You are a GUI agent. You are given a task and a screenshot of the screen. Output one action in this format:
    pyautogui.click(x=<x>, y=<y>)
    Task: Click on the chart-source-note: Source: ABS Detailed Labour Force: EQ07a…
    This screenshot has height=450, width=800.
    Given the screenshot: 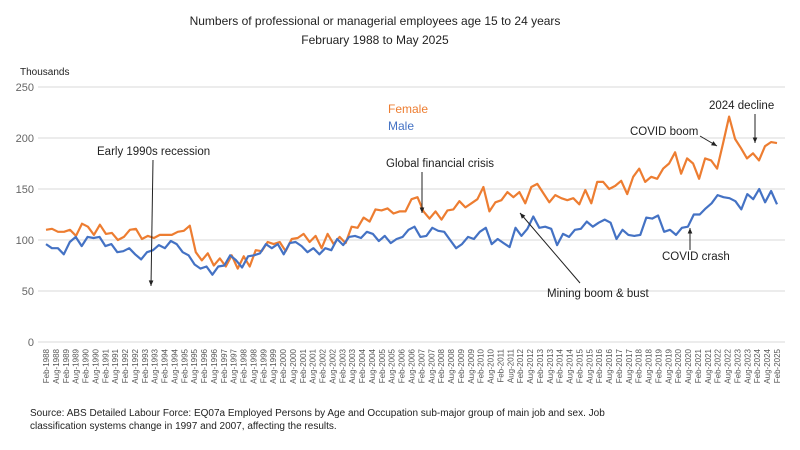 What is the action you would take?
    pyautogui.click(x=317, y=420)
    